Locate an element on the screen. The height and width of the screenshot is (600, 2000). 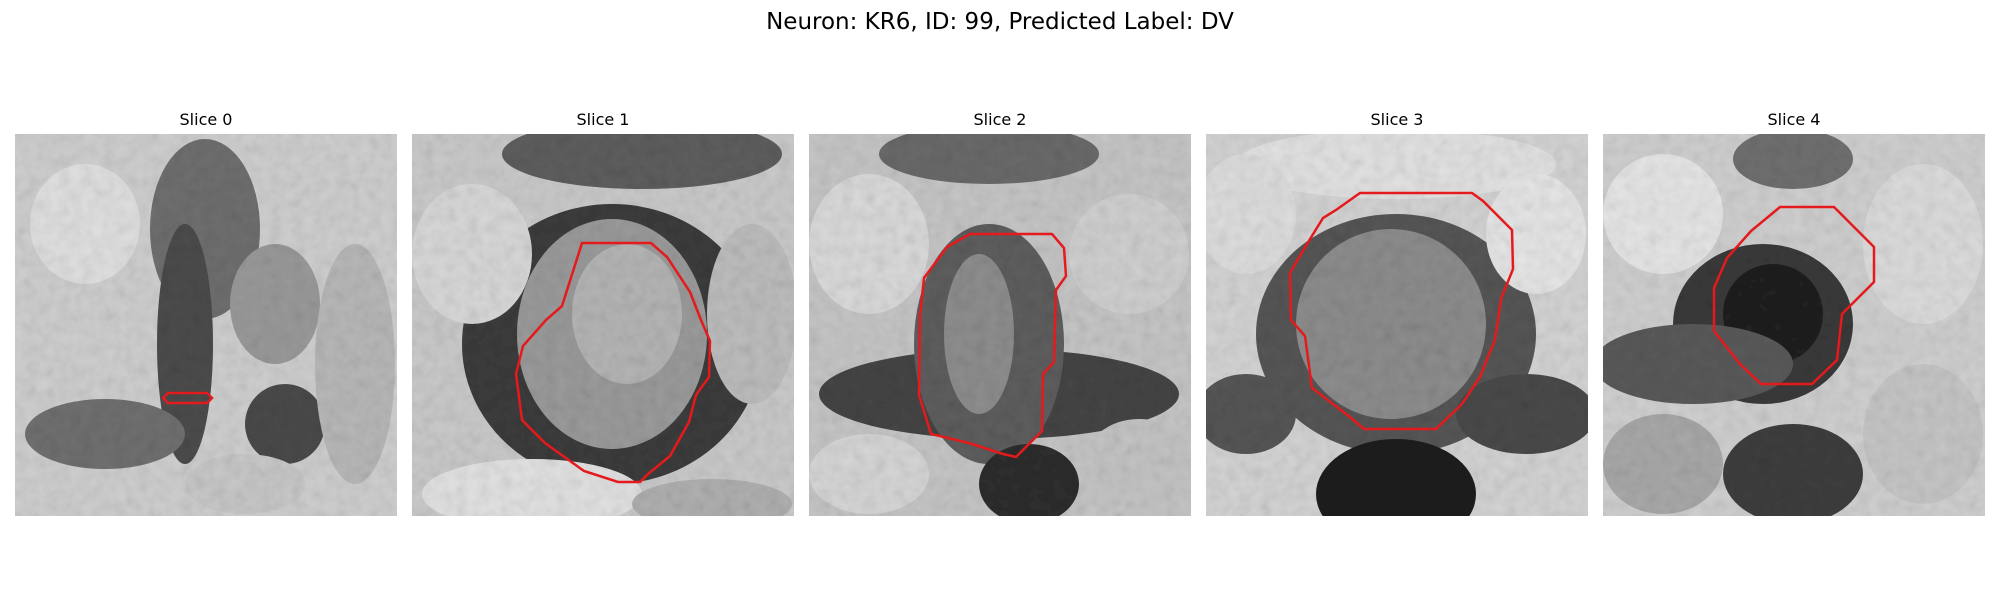
slice-panel-4: Slice 4 is located at coordinates (1794, 312).